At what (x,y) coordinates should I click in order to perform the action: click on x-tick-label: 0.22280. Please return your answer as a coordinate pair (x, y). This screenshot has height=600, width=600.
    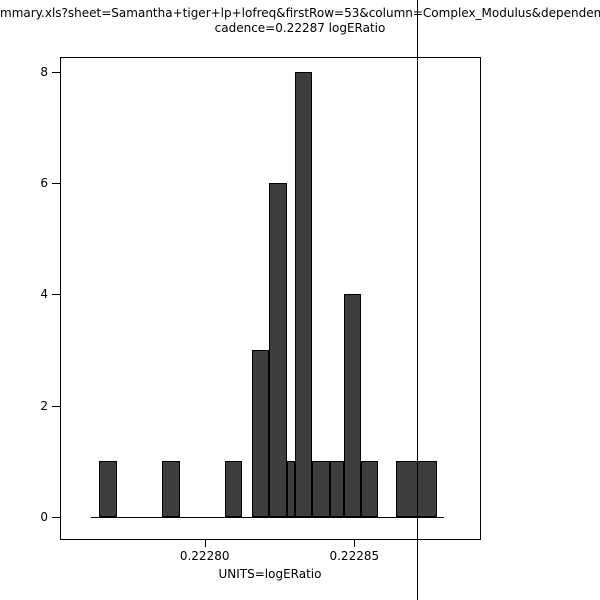
    Looking at the image, I should click on (204, 556).